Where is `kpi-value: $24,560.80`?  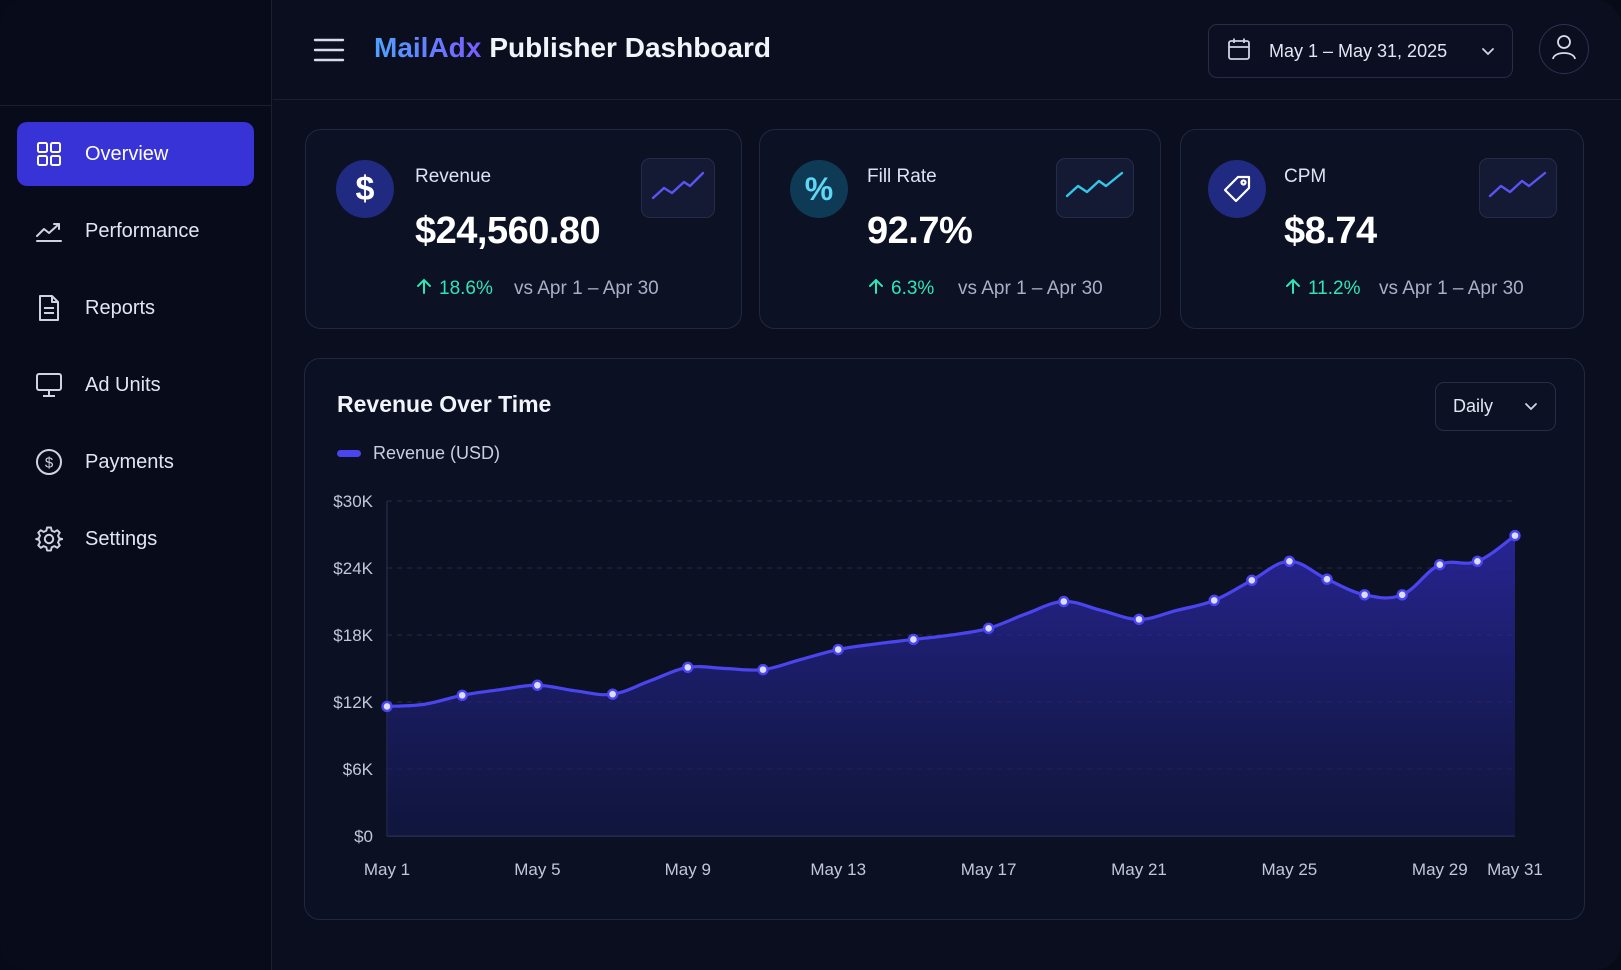 kpi-value: $24,560.80 is located at coordinates (508, 231).